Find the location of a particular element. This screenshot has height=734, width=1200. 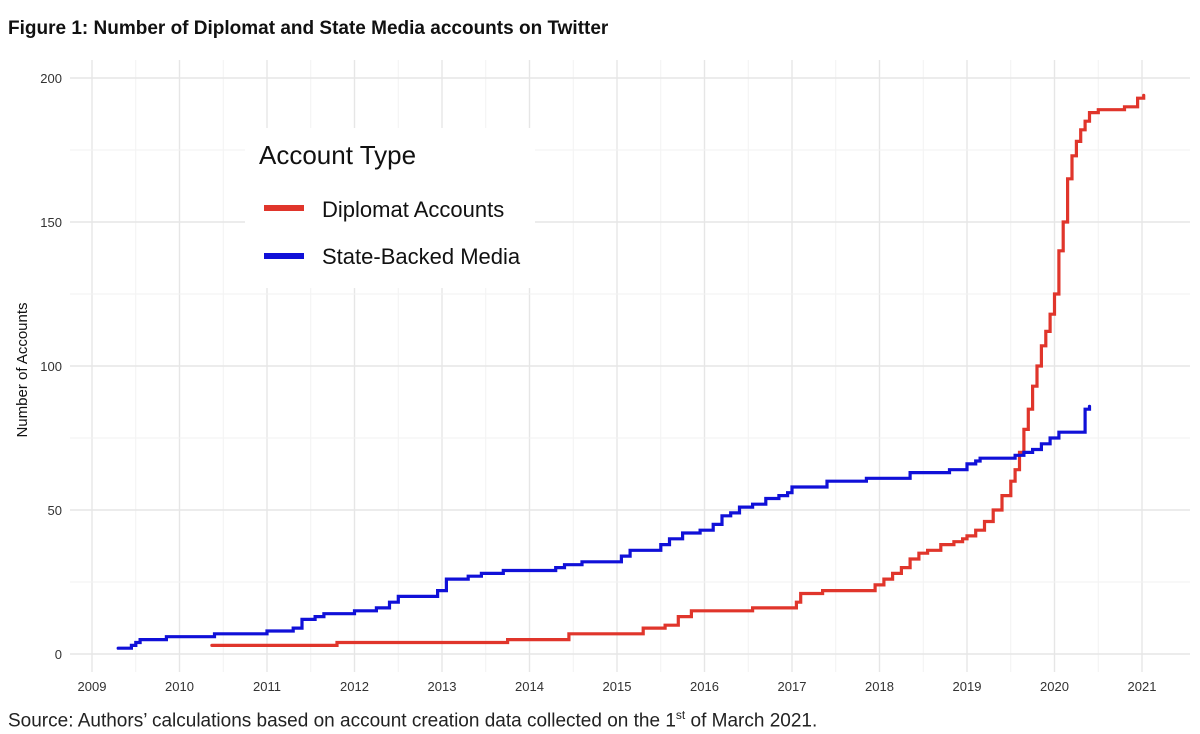

y-tick-label: 0 is located at coordinates (58, 654).